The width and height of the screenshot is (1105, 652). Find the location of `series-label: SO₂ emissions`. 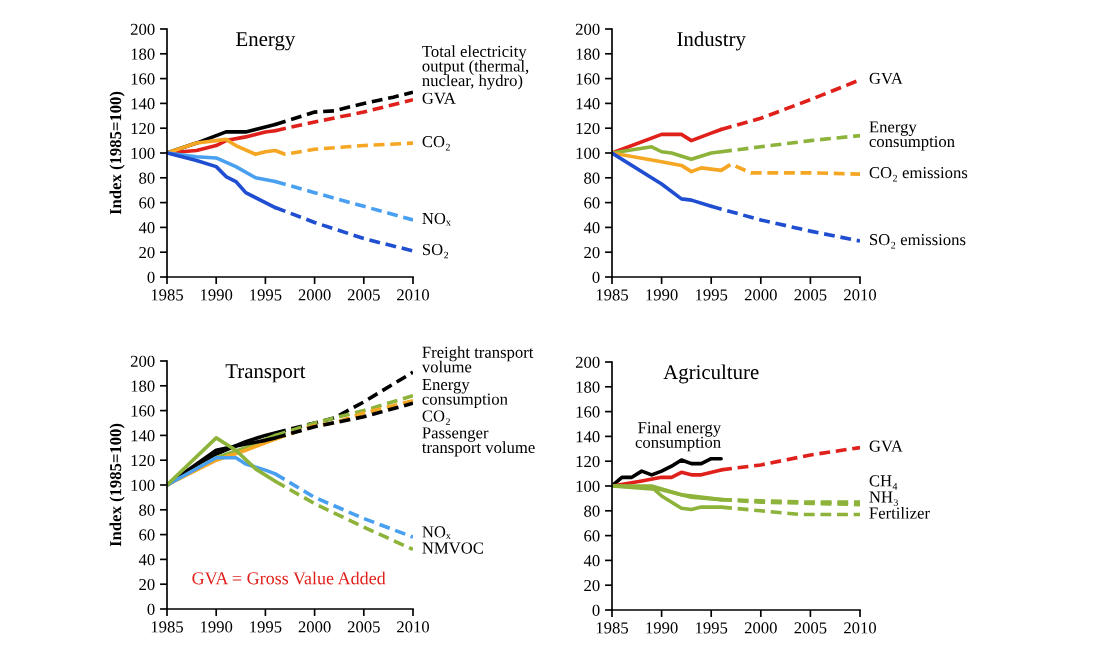

series-label: SO₂ emissions is located at coordinates (918, 241).